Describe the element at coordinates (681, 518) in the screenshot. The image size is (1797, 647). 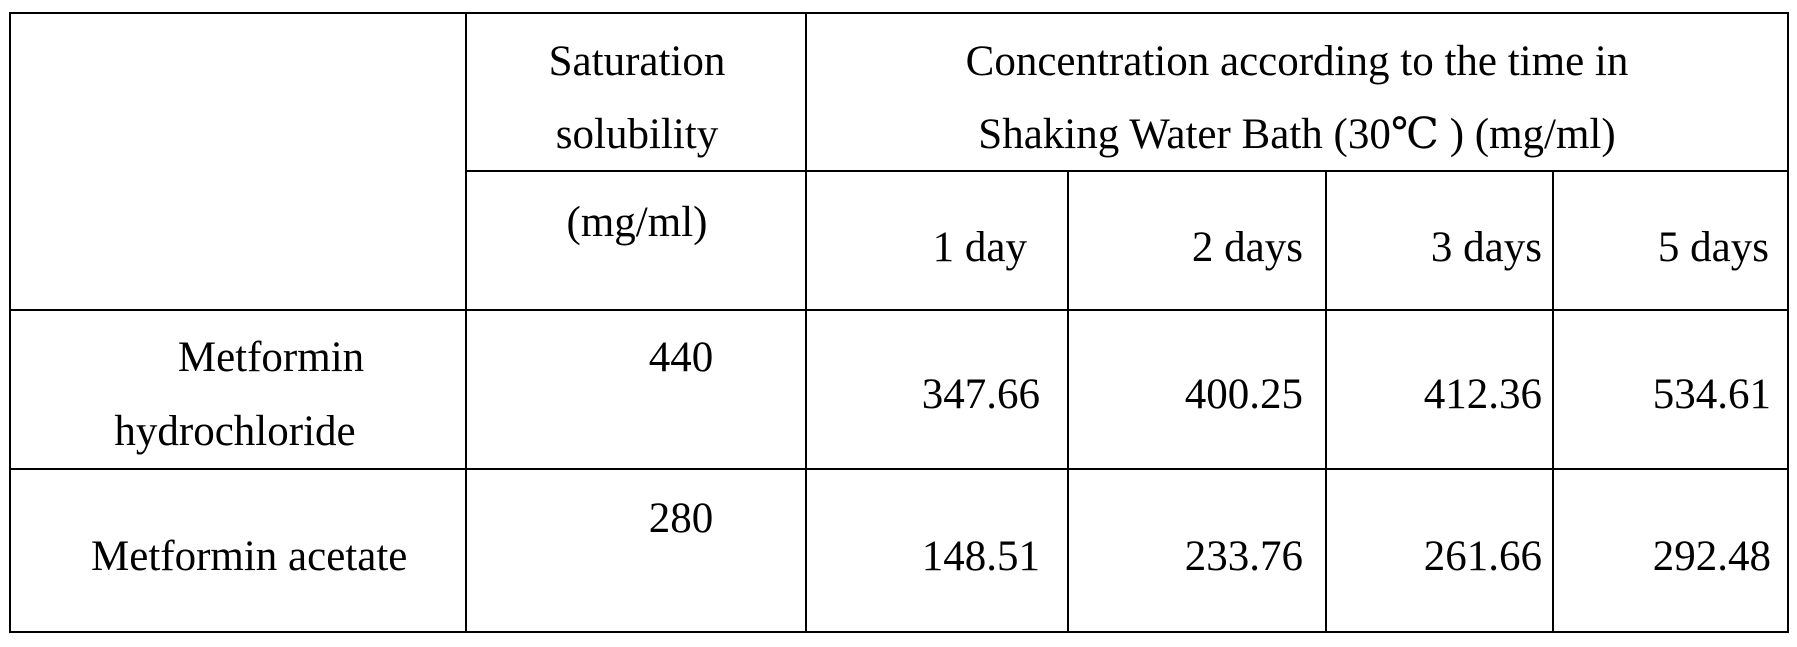
I see `row-2-saturation: 280` at that location.